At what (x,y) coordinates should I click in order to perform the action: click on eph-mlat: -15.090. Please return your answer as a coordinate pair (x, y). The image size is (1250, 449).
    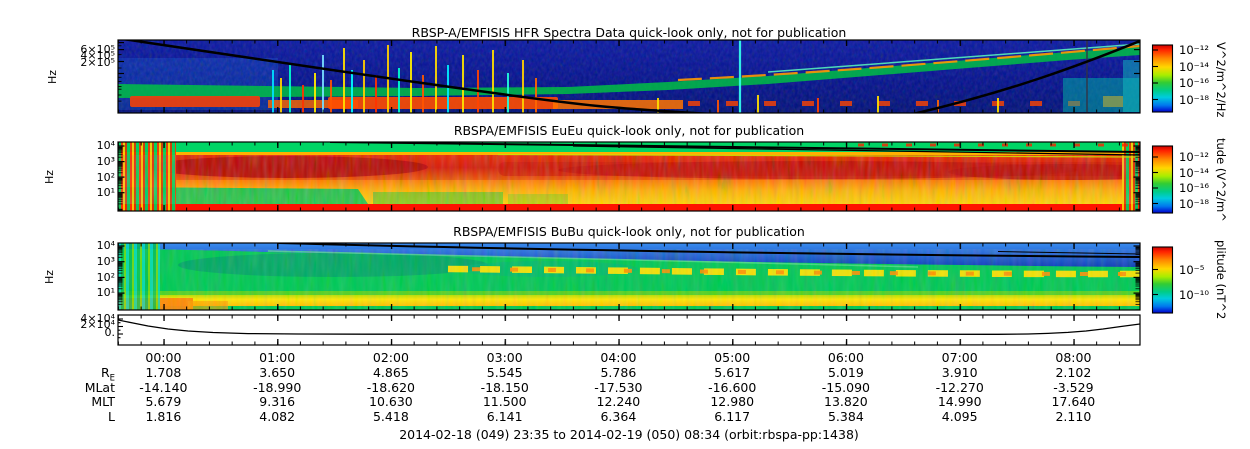
    Looking at the image, I should click on (846, 387).